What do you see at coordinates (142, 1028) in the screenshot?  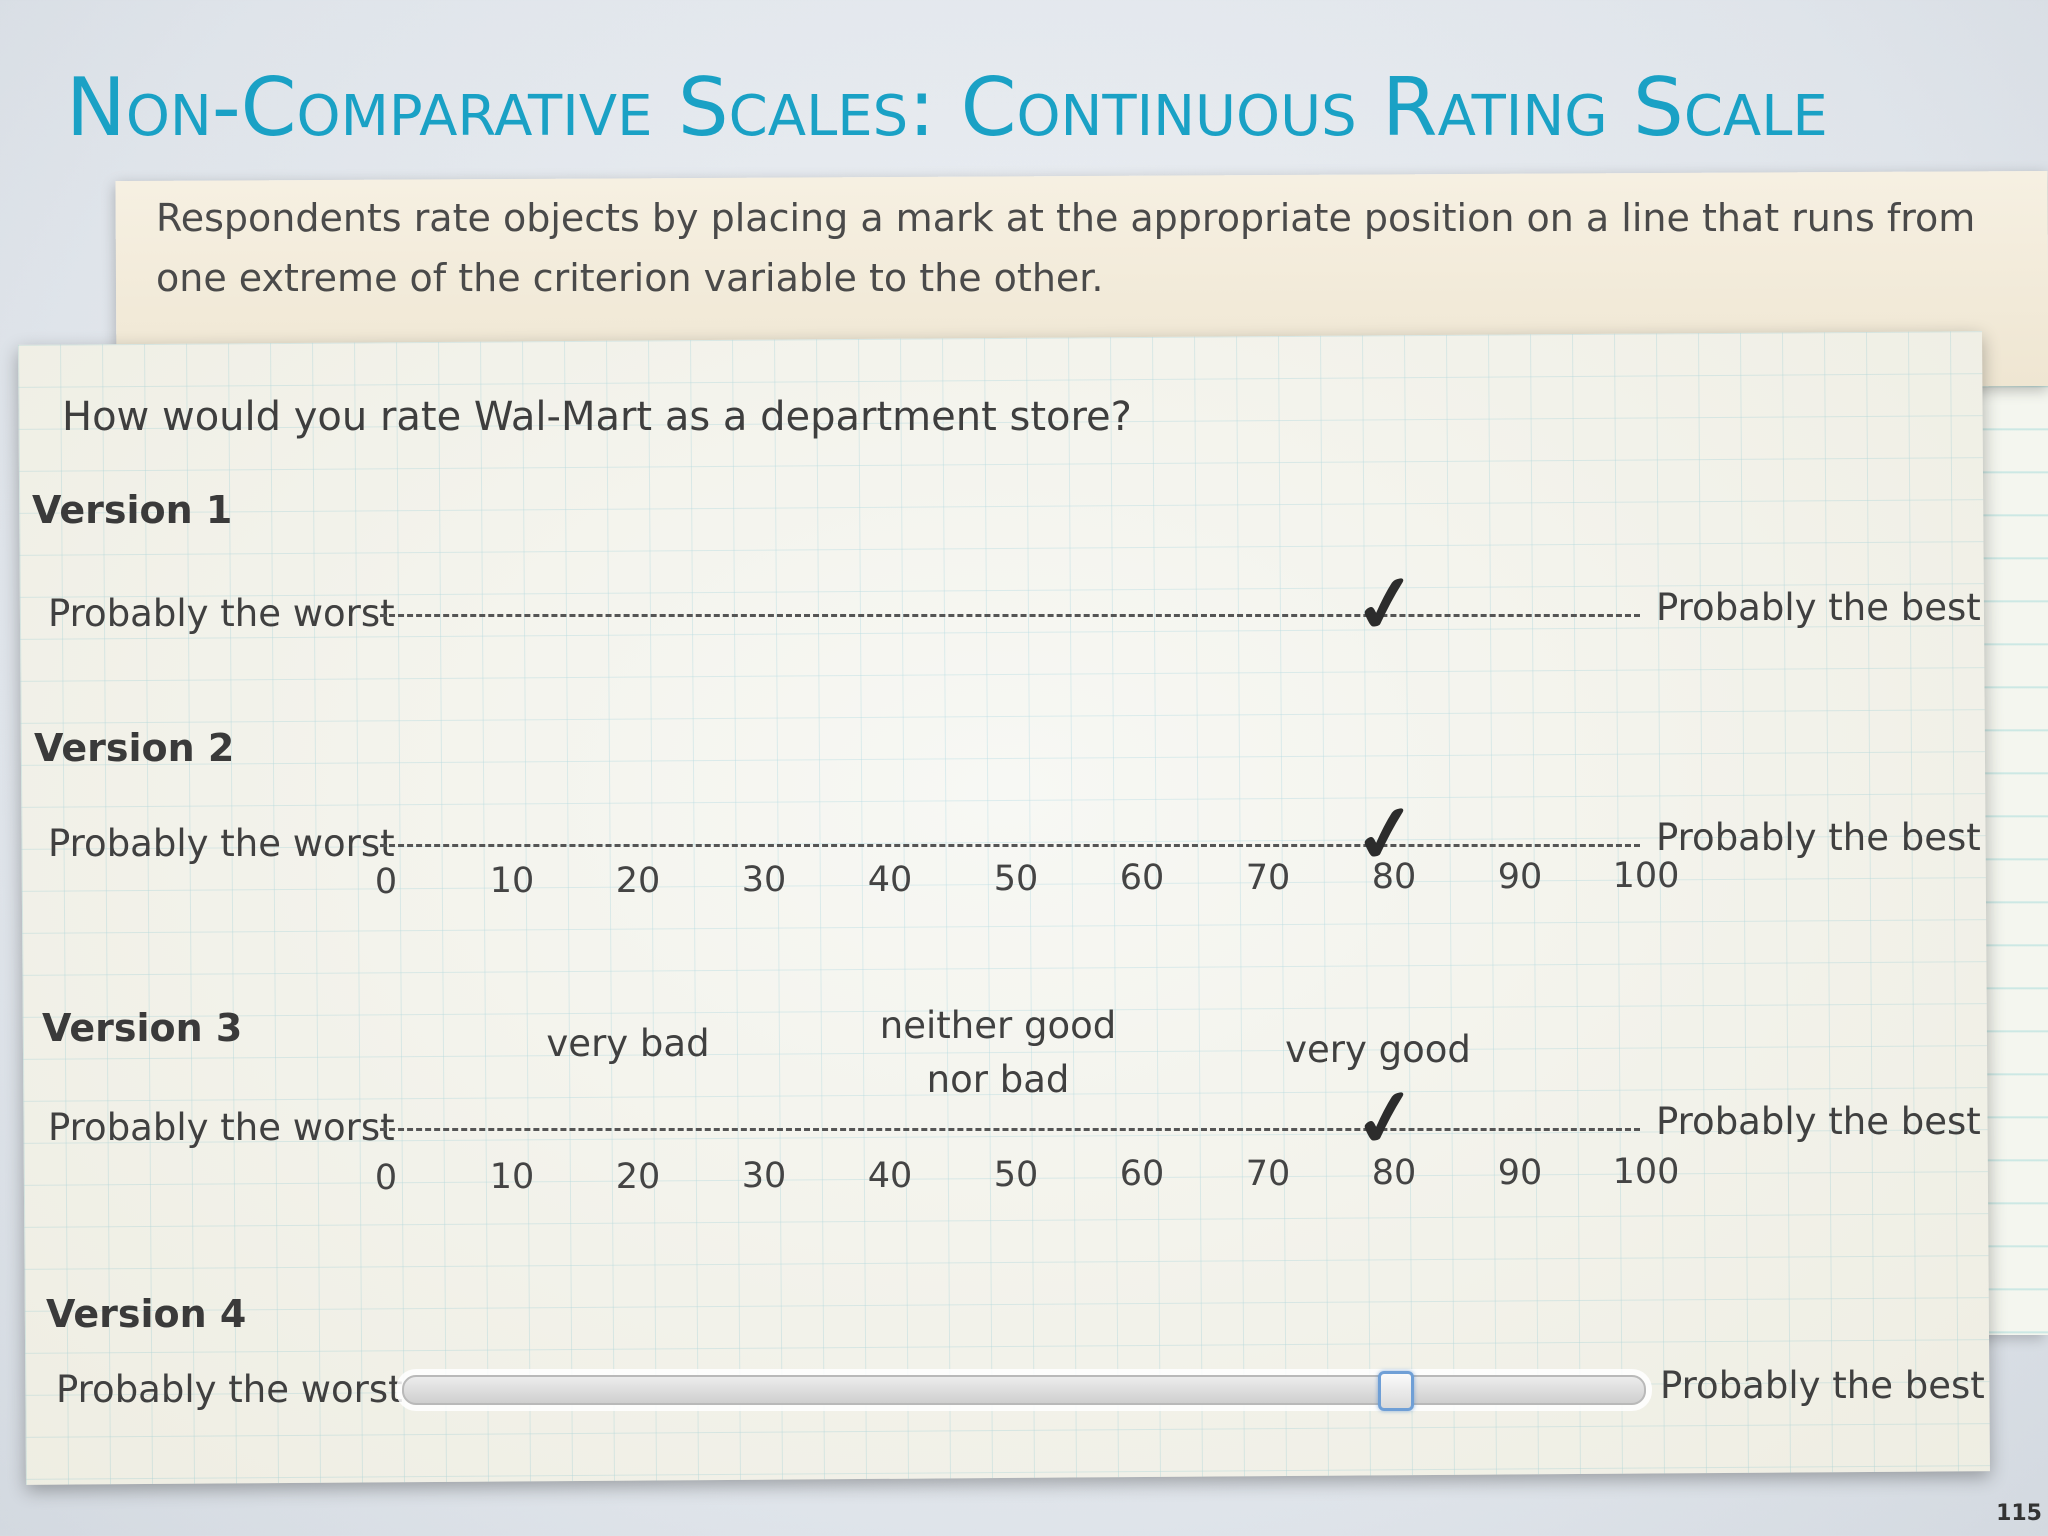 I see `version-3-label: Version 3` at bounding box center [142, 1028].